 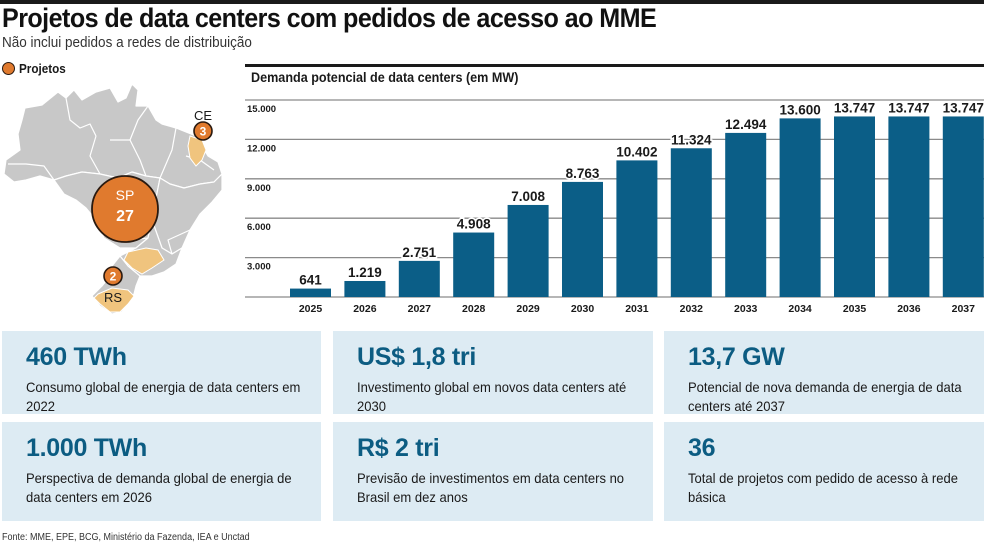 What do you see at coordinates (42, 68) in the screenshot?
I see `legend-label: Projetos` at bounding box center [42, 68].